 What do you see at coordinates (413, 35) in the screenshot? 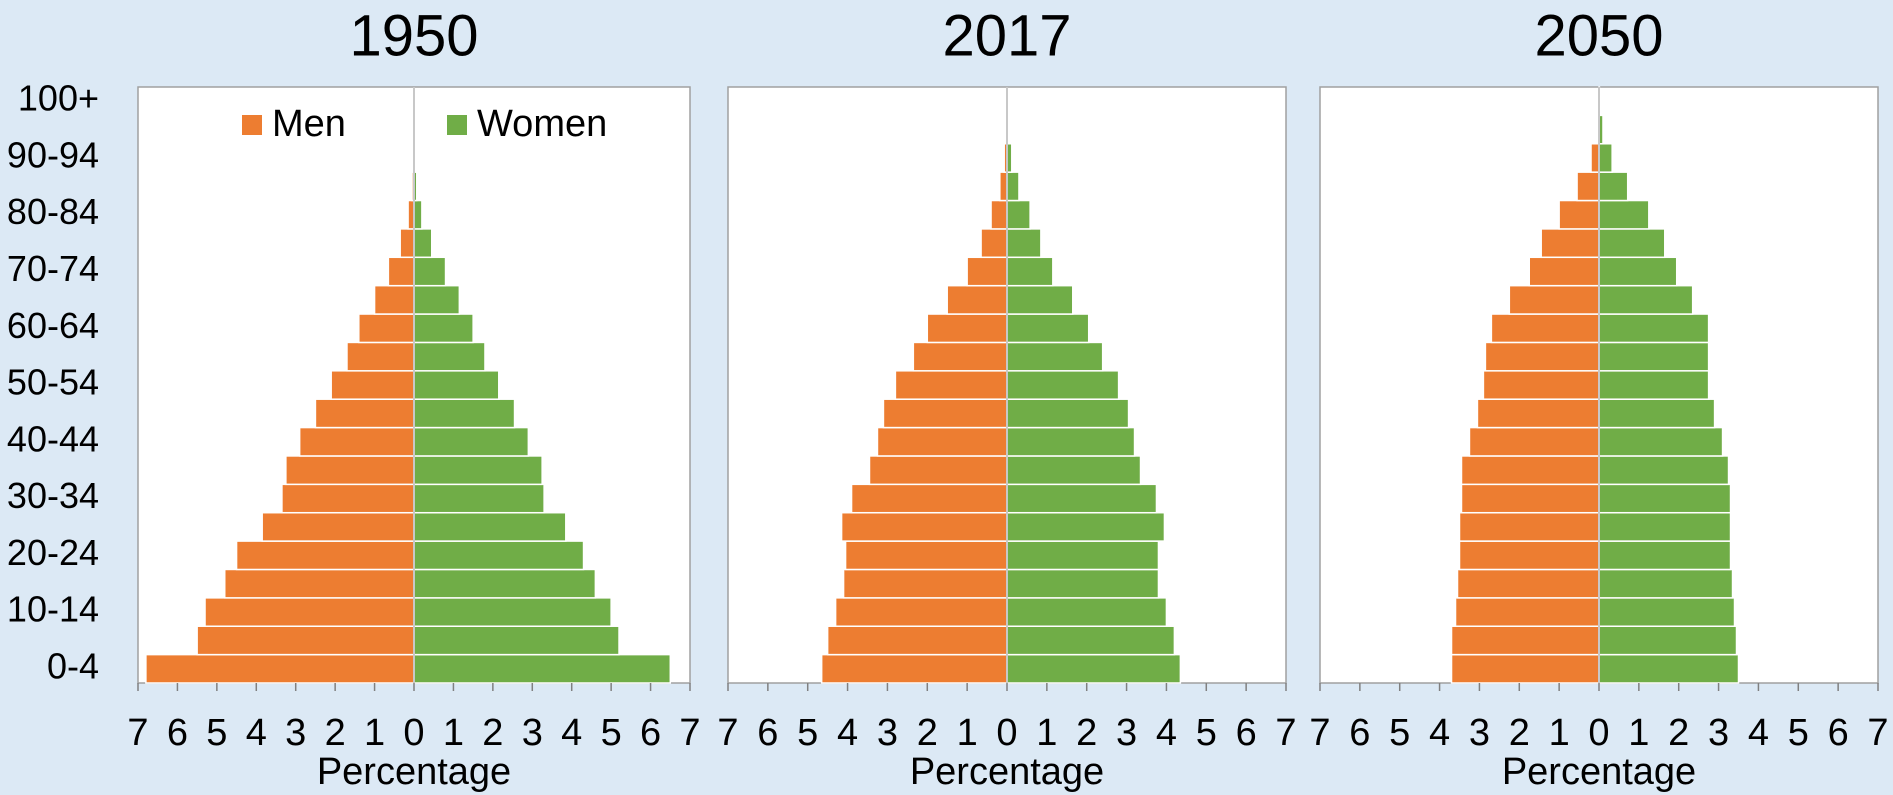
I see `chart-title: 1950` at bounding box center [413, 35].